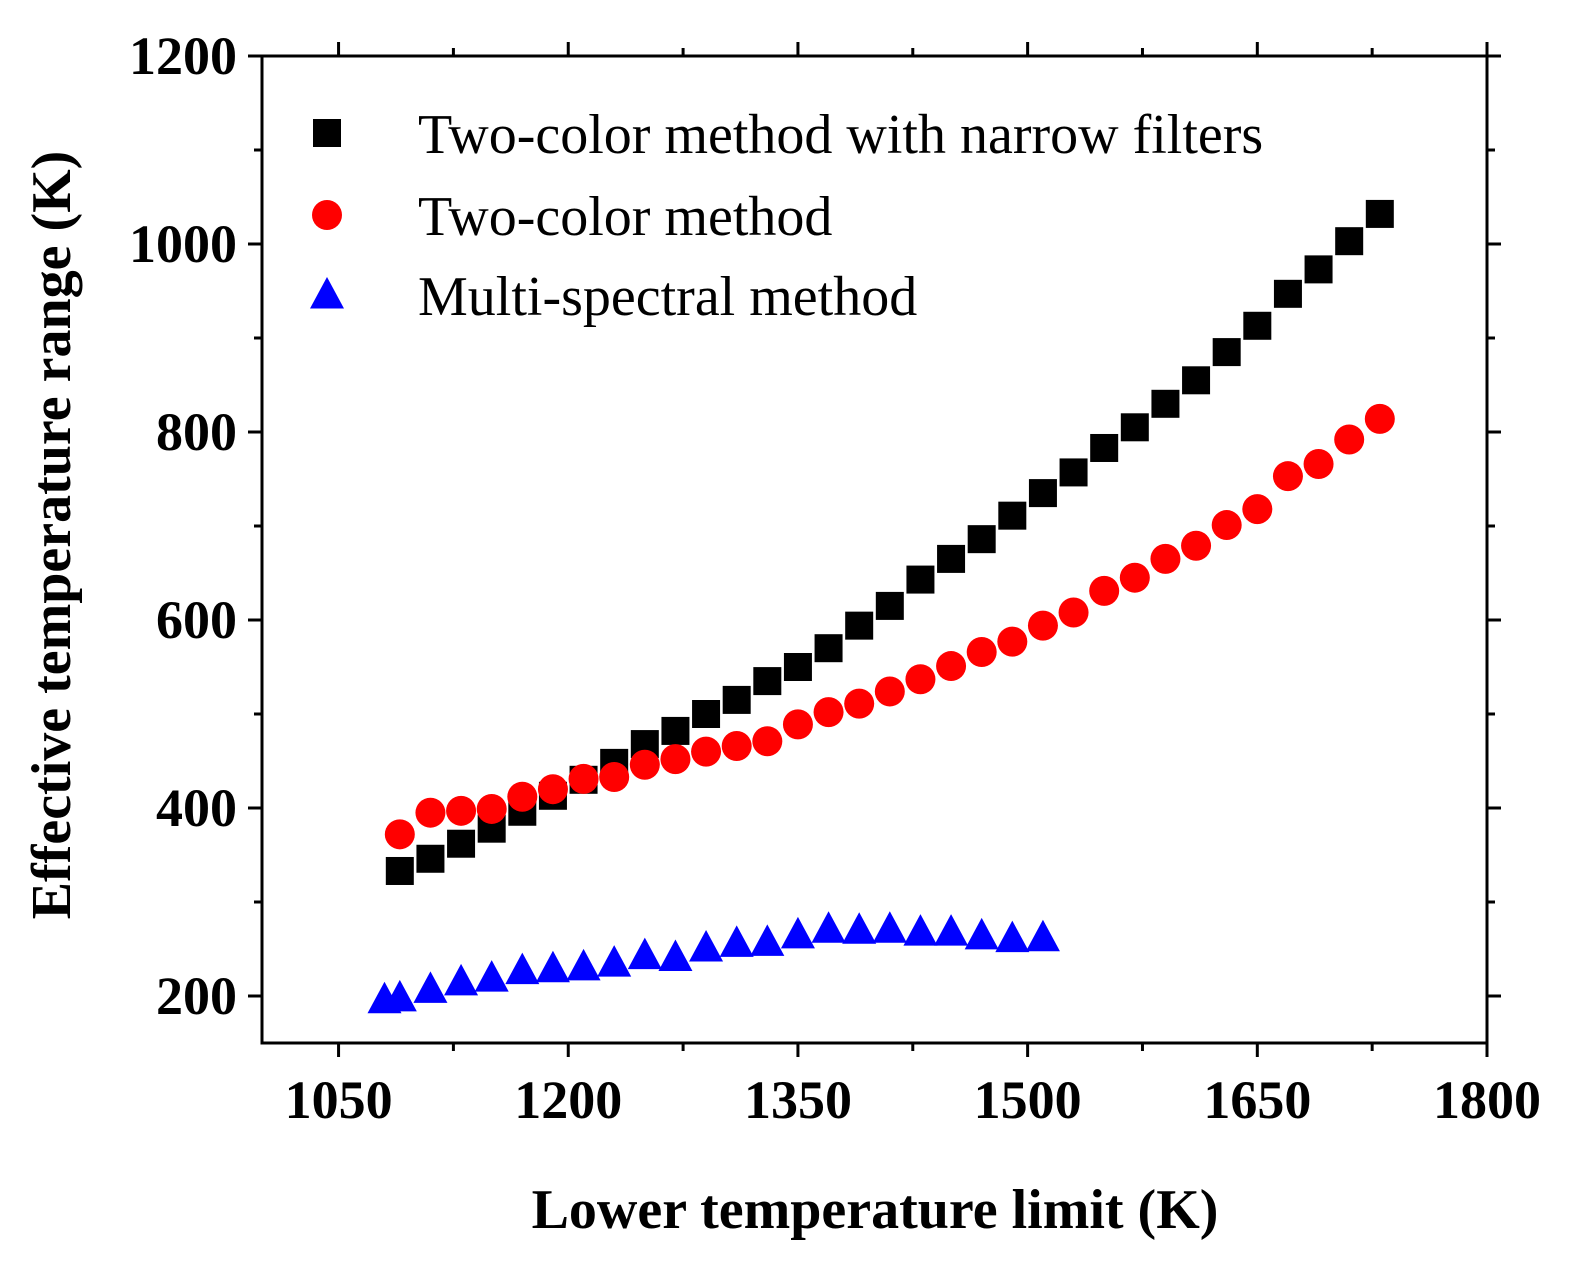 This screenshot has height=1270, width=1589. Describe the element at coordinates (52, 535) in the screenshot. I see `y-axis-title: Effective temperature range (K)` at that location.